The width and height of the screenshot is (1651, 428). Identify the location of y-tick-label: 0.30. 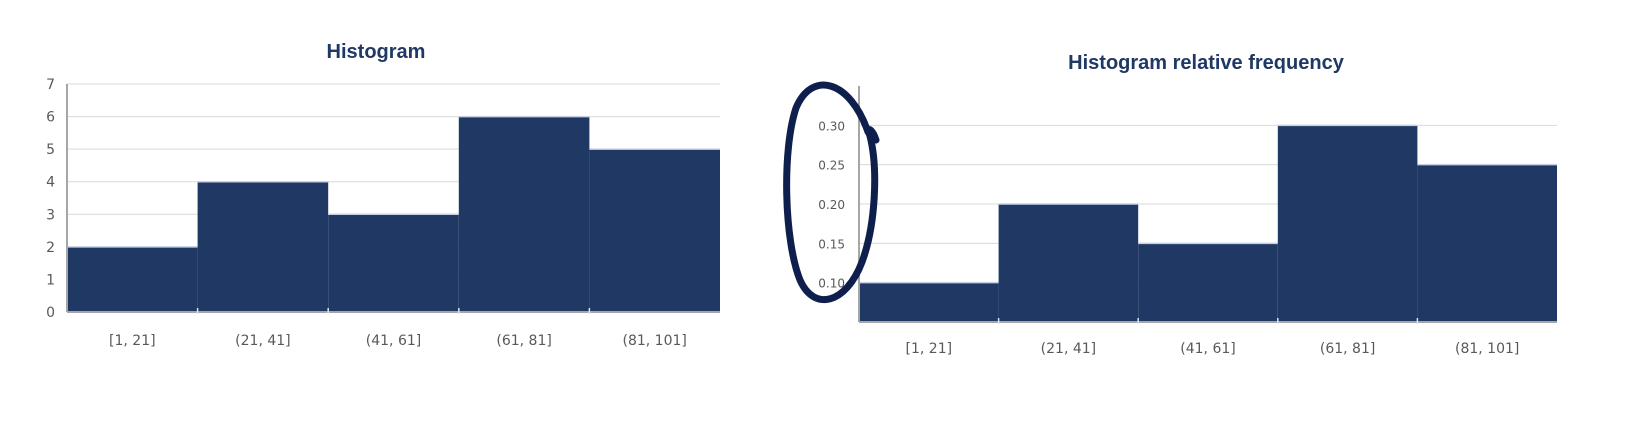
(831, 126).